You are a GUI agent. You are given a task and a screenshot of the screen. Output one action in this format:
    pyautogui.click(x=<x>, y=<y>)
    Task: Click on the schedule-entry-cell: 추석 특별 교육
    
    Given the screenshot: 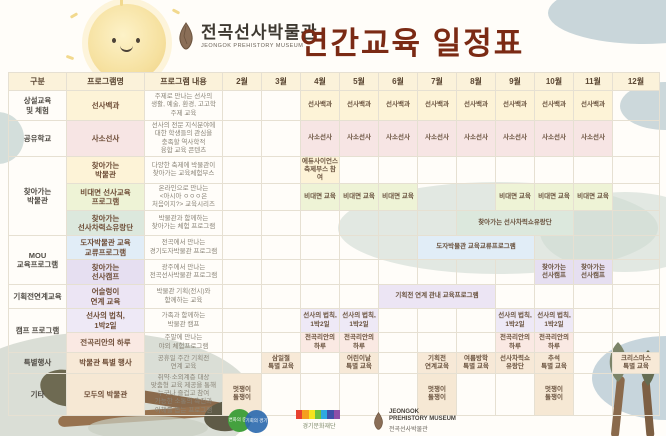 What is the action you would take?
    pyautogui.click(x=554, y=363)
    